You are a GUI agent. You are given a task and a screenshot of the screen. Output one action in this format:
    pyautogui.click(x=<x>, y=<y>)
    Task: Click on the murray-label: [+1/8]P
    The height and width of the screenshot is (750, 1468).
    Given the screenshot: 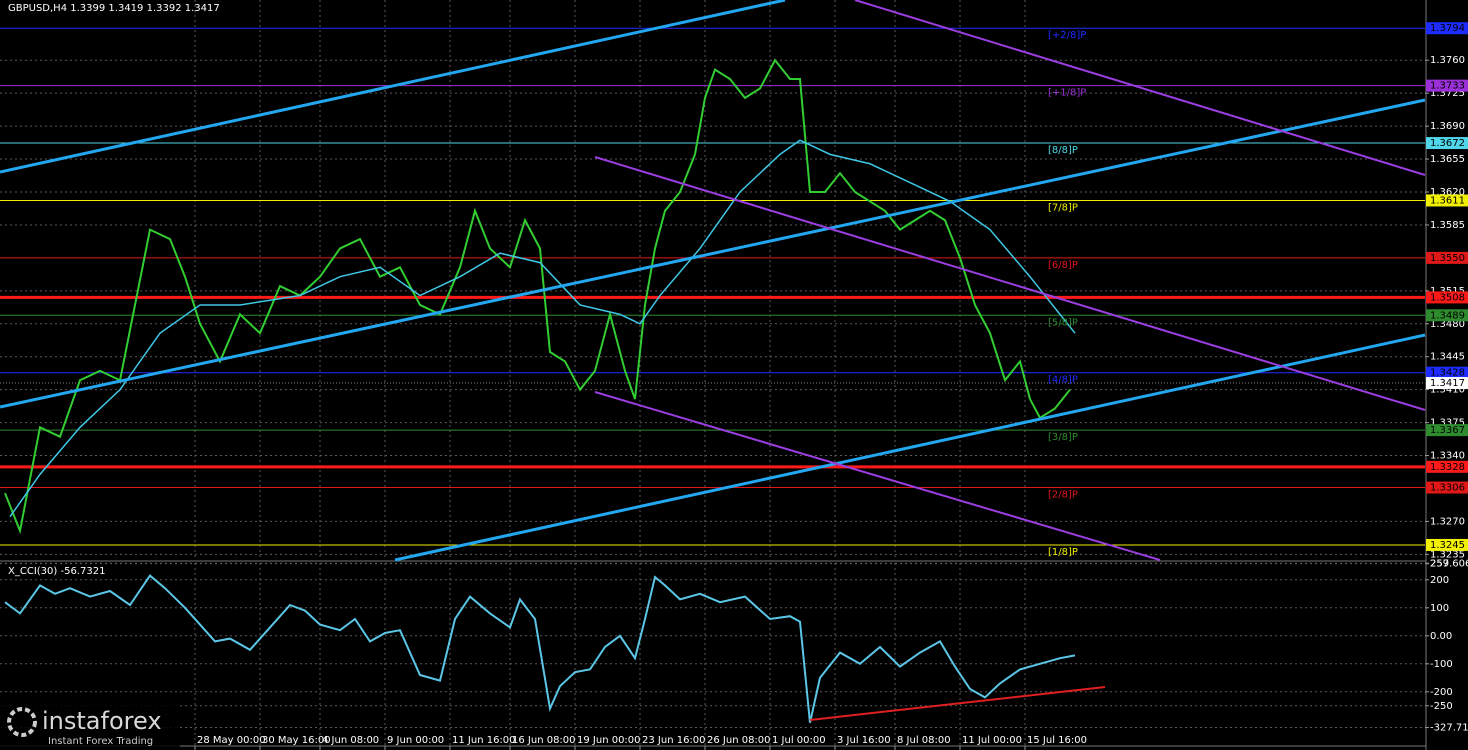 What is the action you would take?
    pyautogui.click(x=1067, y=93)
    